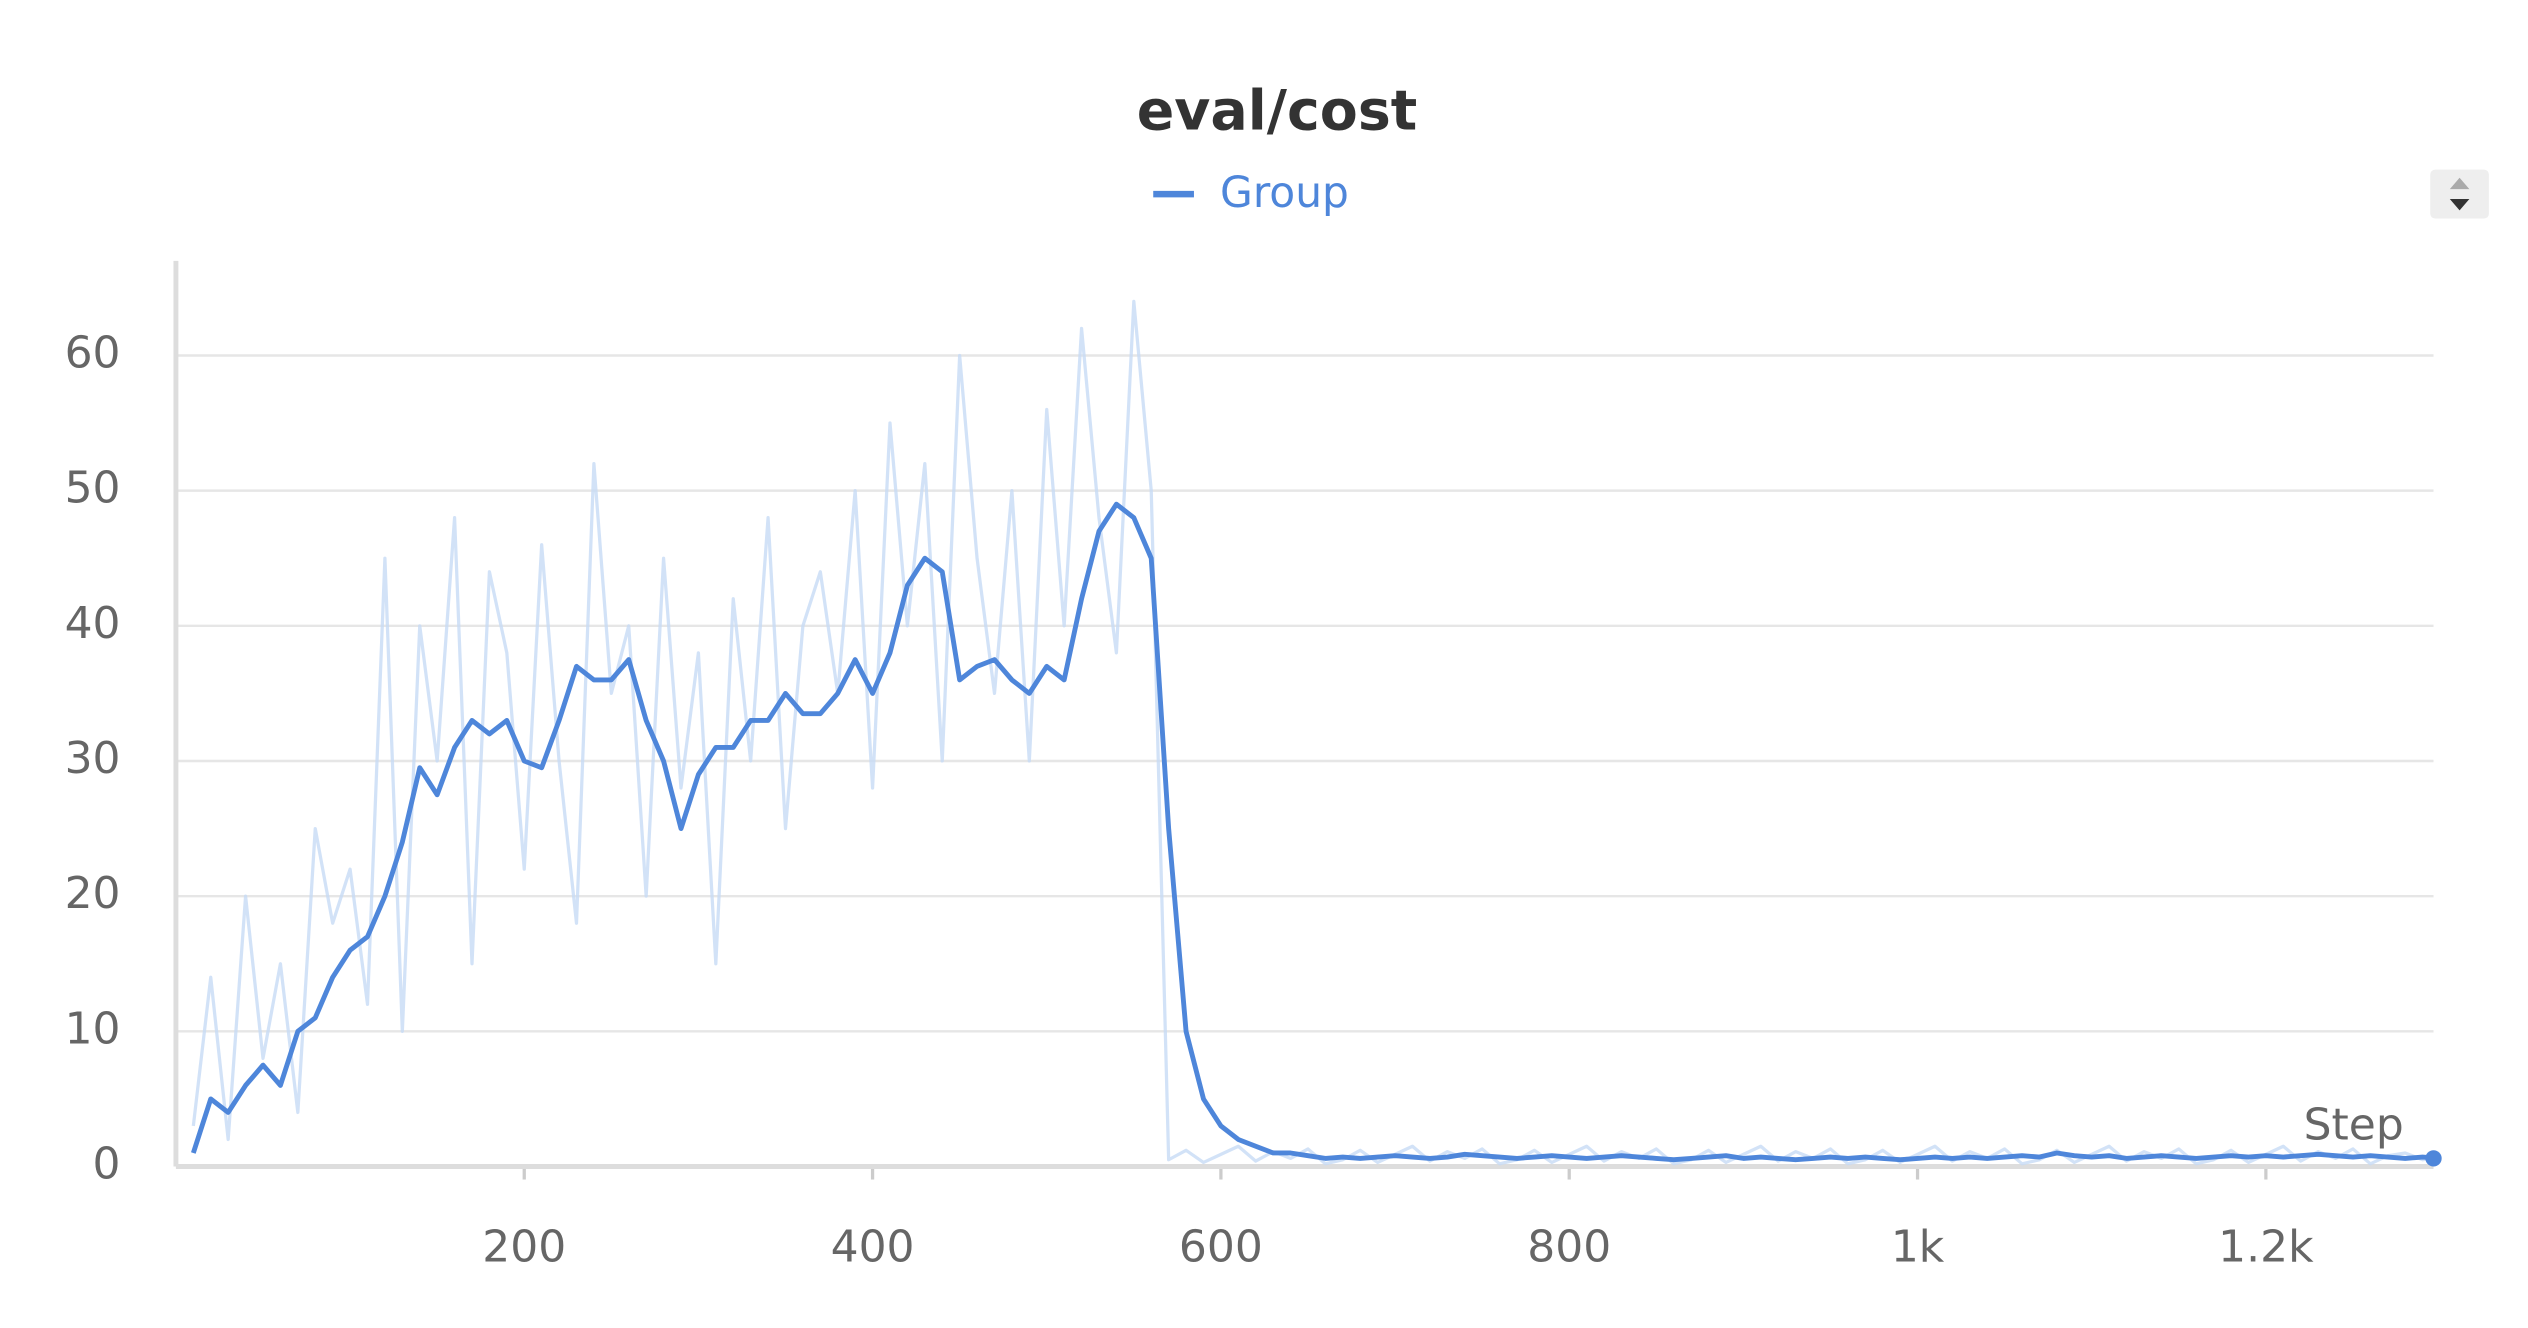  What do you see at coordinates (2459, 183) in the screenshot?
I see `sort-up` at bounding box center [2459, 183].